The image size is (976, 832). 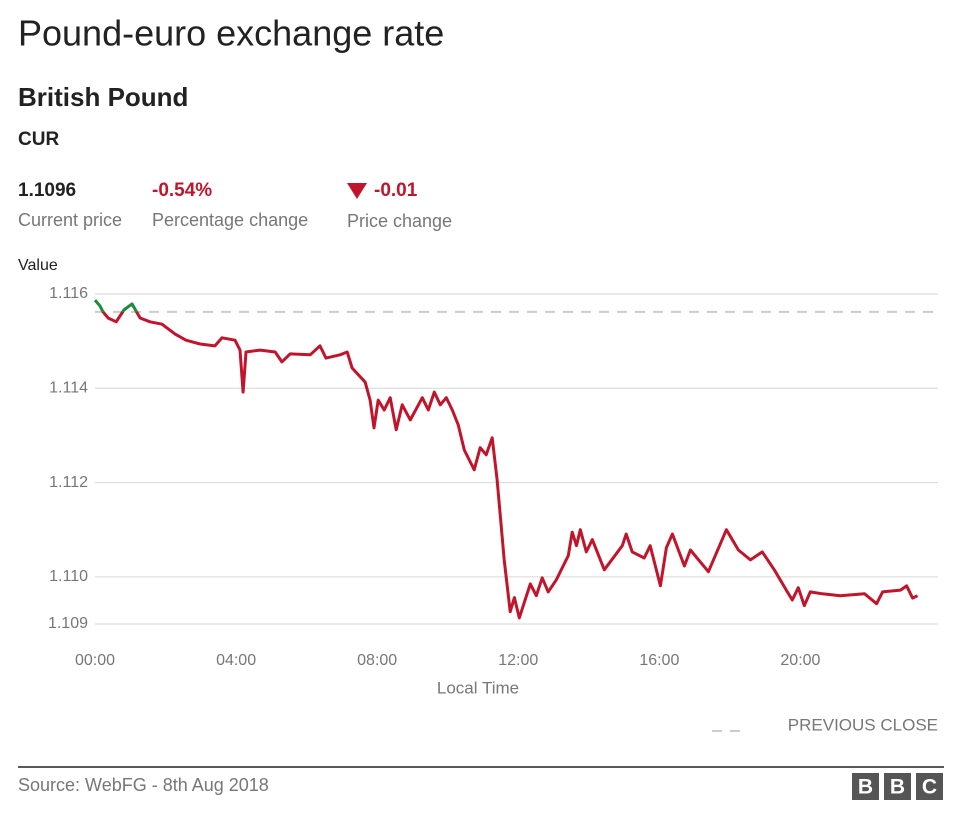 What do you see at coordinates (396, 190) in the screenshot?
I see `stat-value: -0.01` at bounding box center [396, 190].